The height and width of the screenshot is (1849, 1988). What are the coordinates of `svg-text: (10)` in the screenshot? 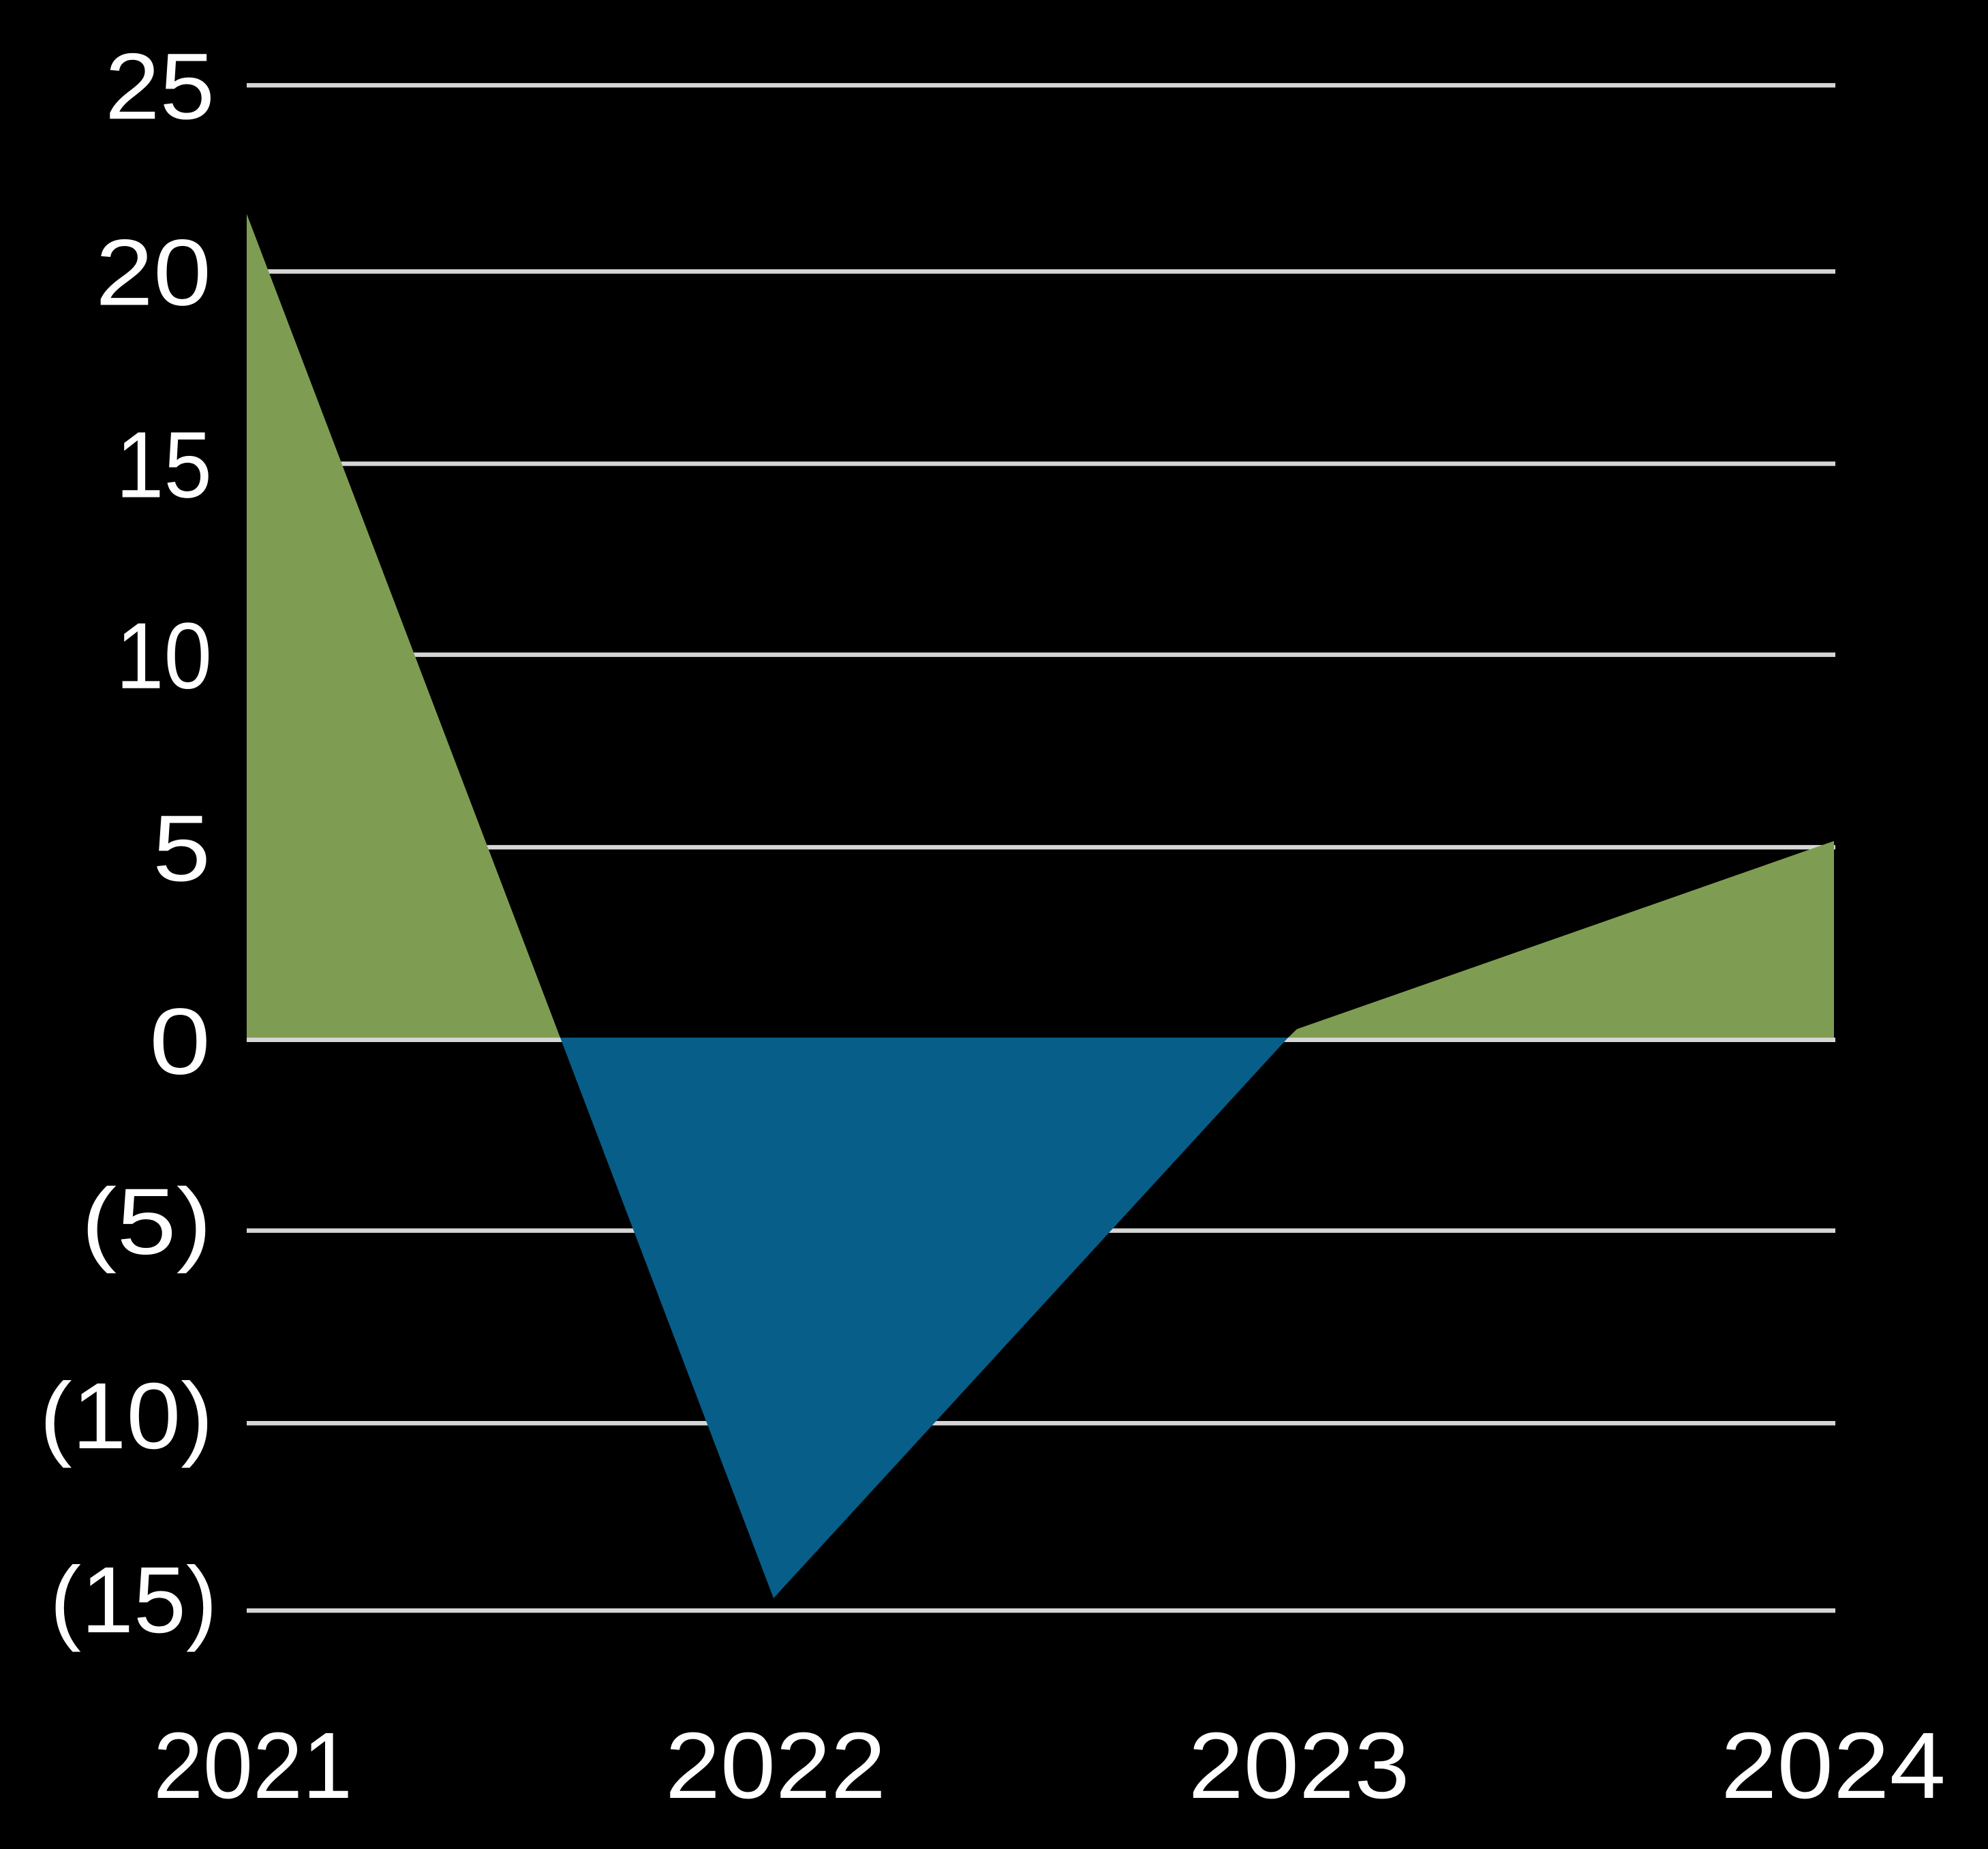 It's located at (126, 1416).